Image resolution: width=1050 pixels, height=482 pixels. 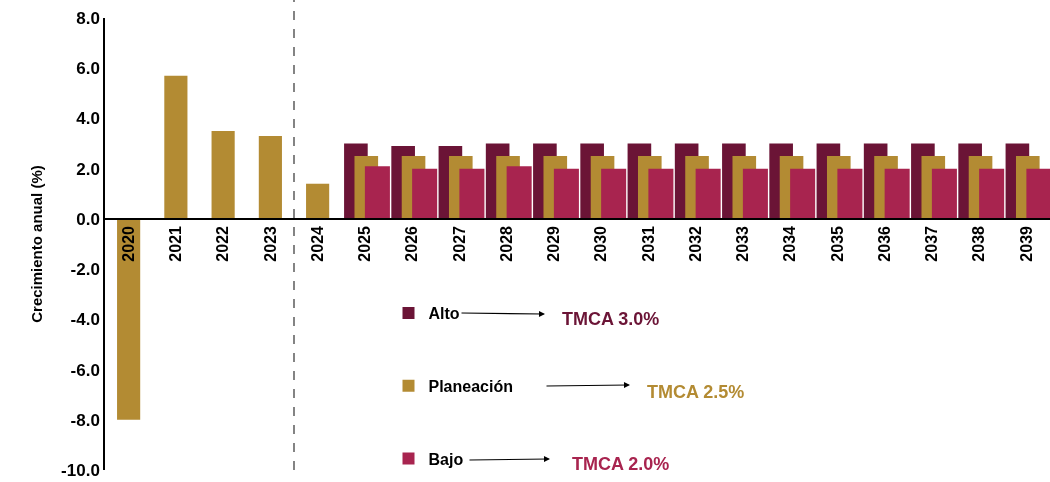 What do you see at coordinates (88, 219) in the screenshot?
I see `y-tick-label: 0.0` at bounding box center [88, 219].